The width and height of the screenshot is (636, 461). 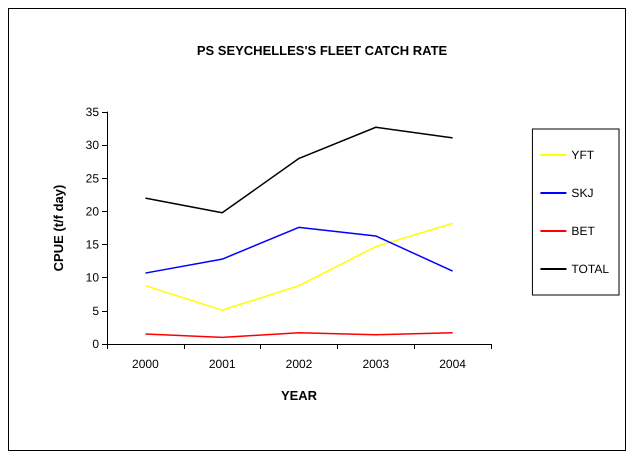 I want to click on y-tick-label: 30, so click(x=93, y=145).